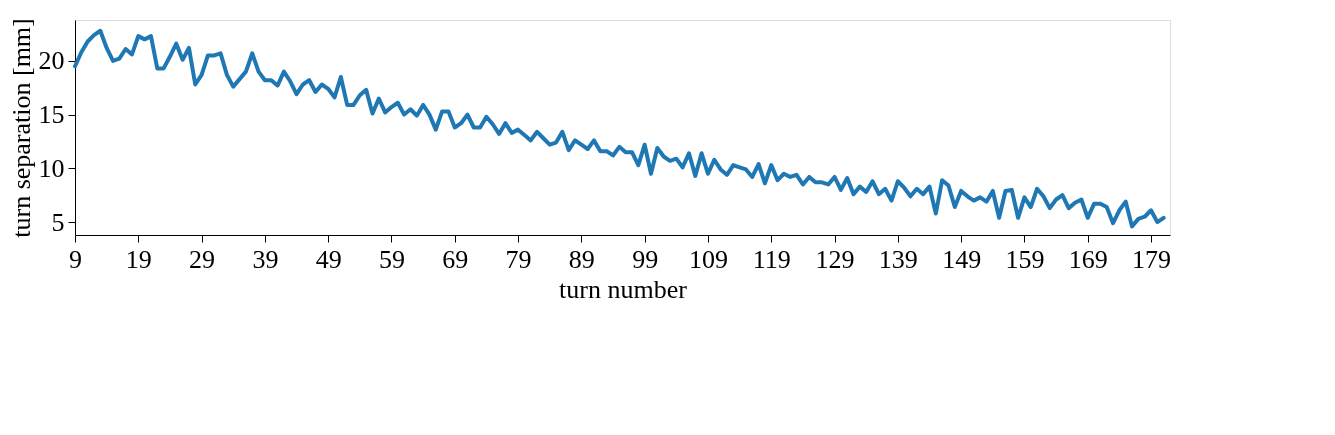 Image resolution: width=1335 pixels, height=435 pixels. What do you see at coordinates (1152, 259) in the screenshot?
I see `x-tick-label: 179` at bounding box center [1152, 259].